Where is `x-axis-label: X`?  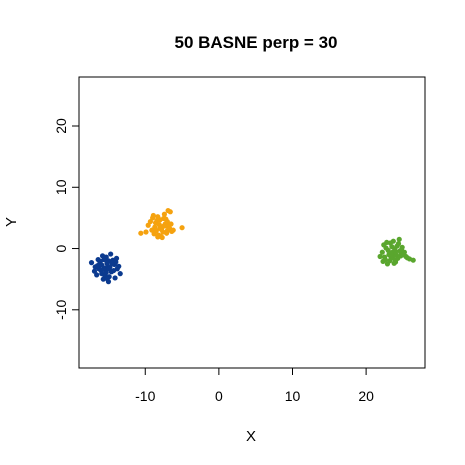
x-axis-label: X is located at coordinates (251, 436).